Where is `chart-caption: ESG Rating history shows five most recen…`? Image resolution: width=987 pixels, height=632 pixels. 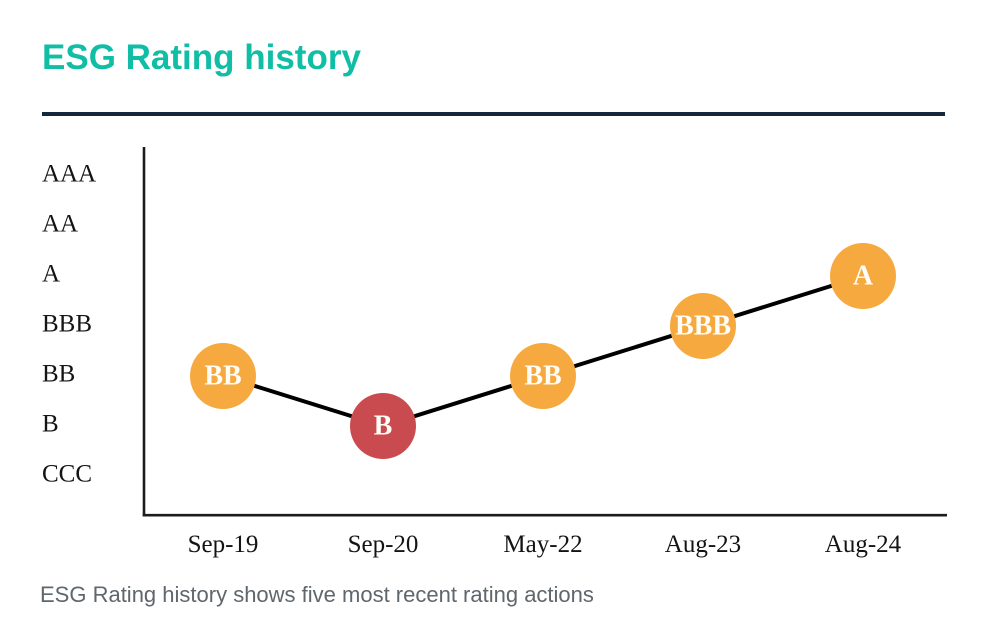
chart-caption: ESG Rating history shows five most recen… is located at coordinates (317, 594).